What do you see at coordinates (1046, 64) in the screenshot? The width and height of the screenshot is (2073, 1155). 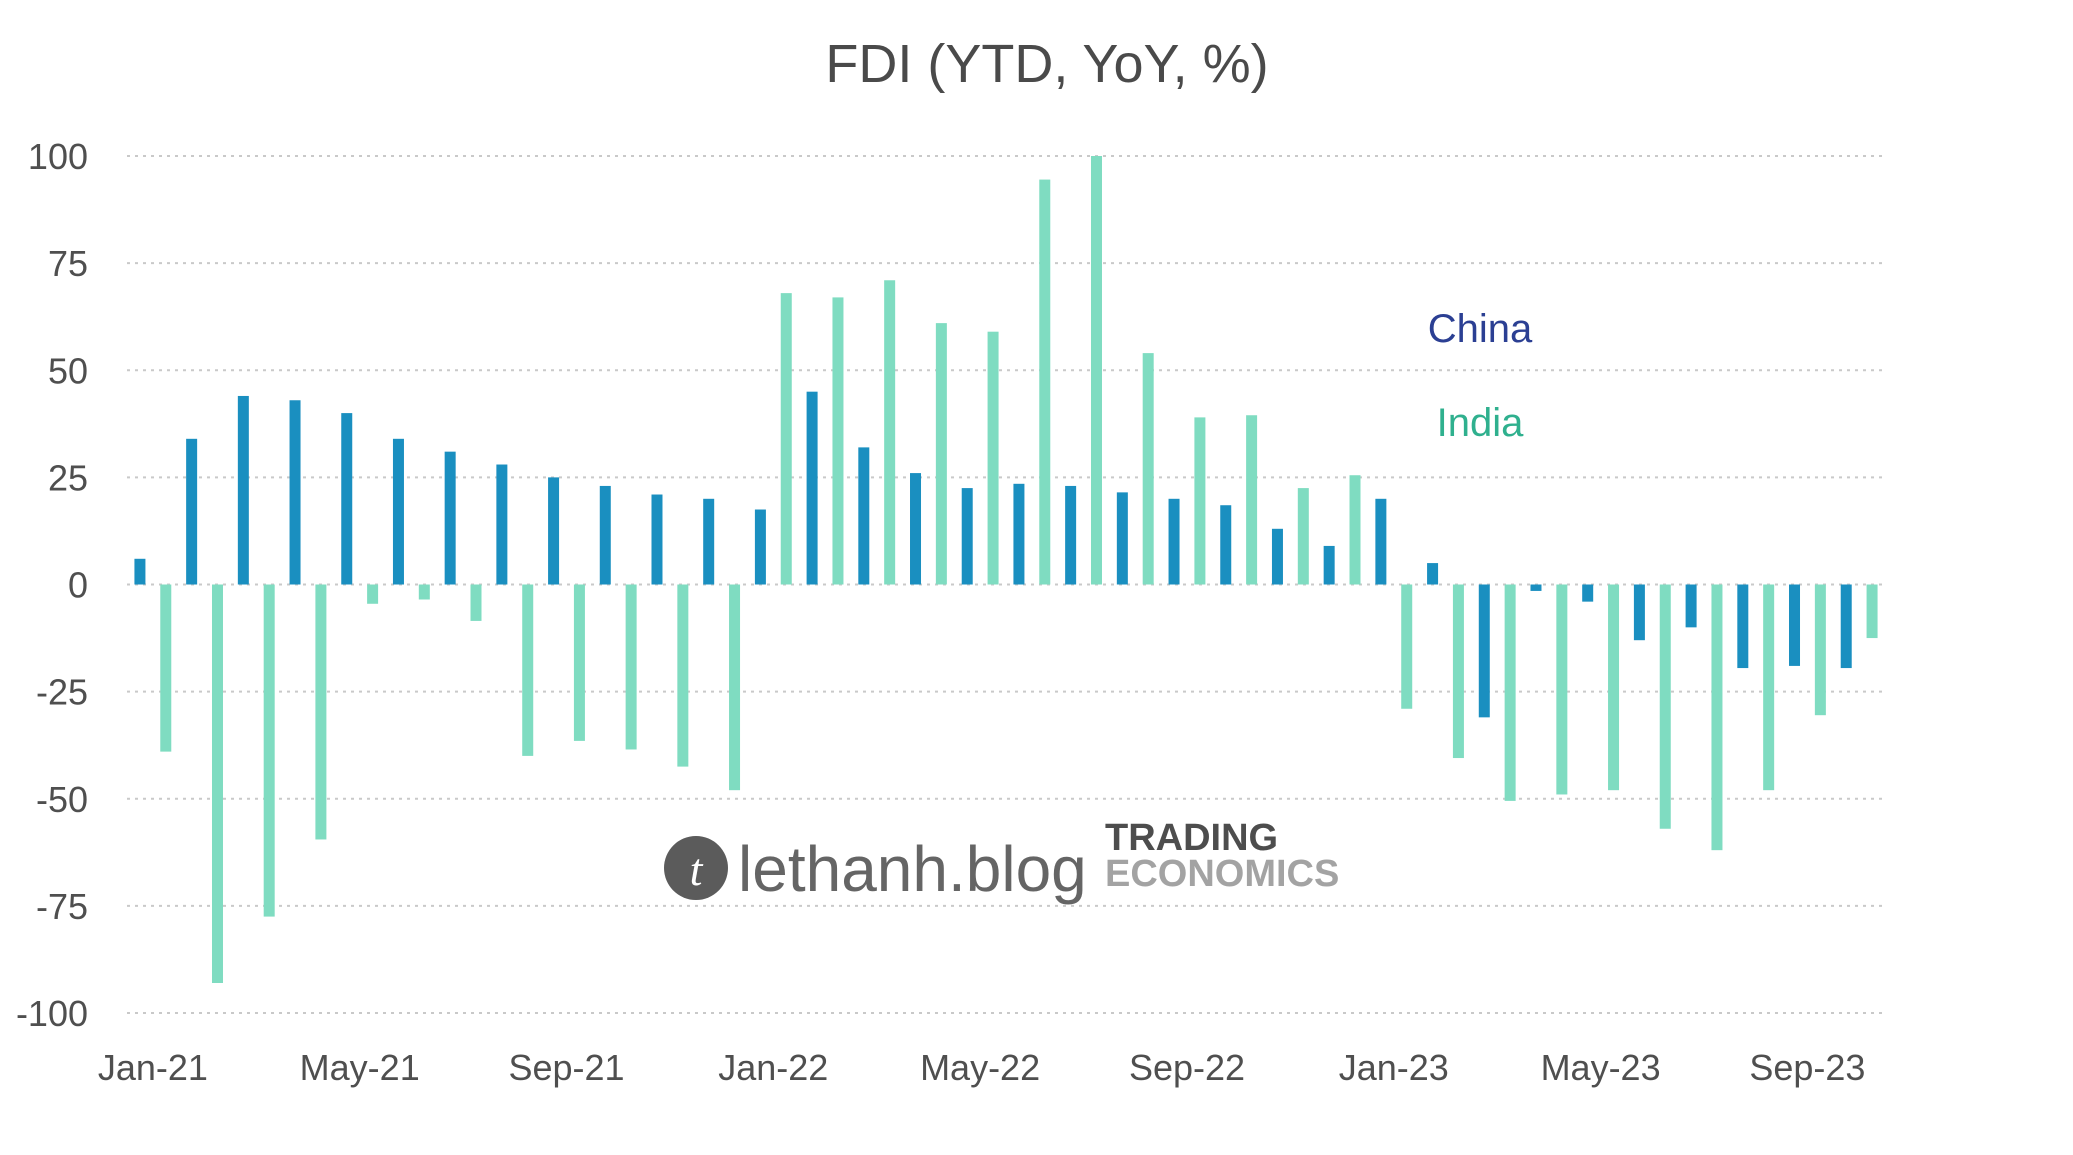 I see `chart-title: FDI (YTD, YoY, %)` at bounding box center [1046, 64].